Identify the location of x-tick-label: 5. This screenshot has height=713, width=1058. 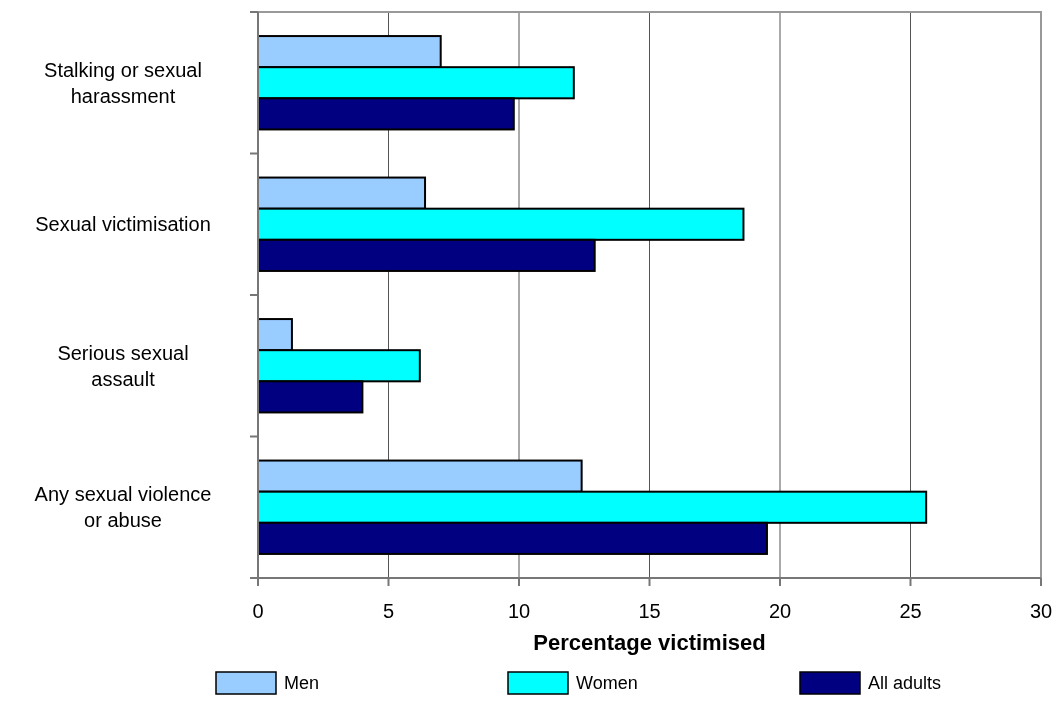
(388, 611).